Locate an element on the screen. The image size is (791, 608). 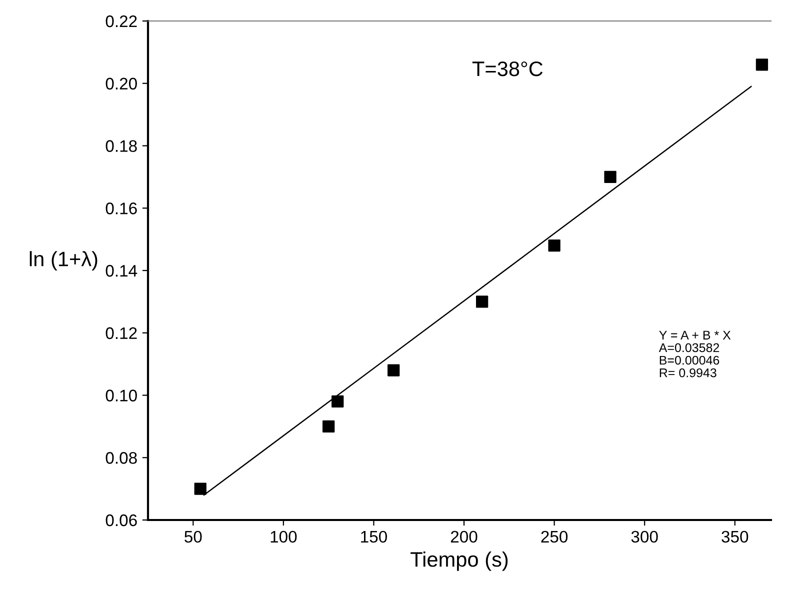
annotation: T=38°C is located at coordinates (507, 68).